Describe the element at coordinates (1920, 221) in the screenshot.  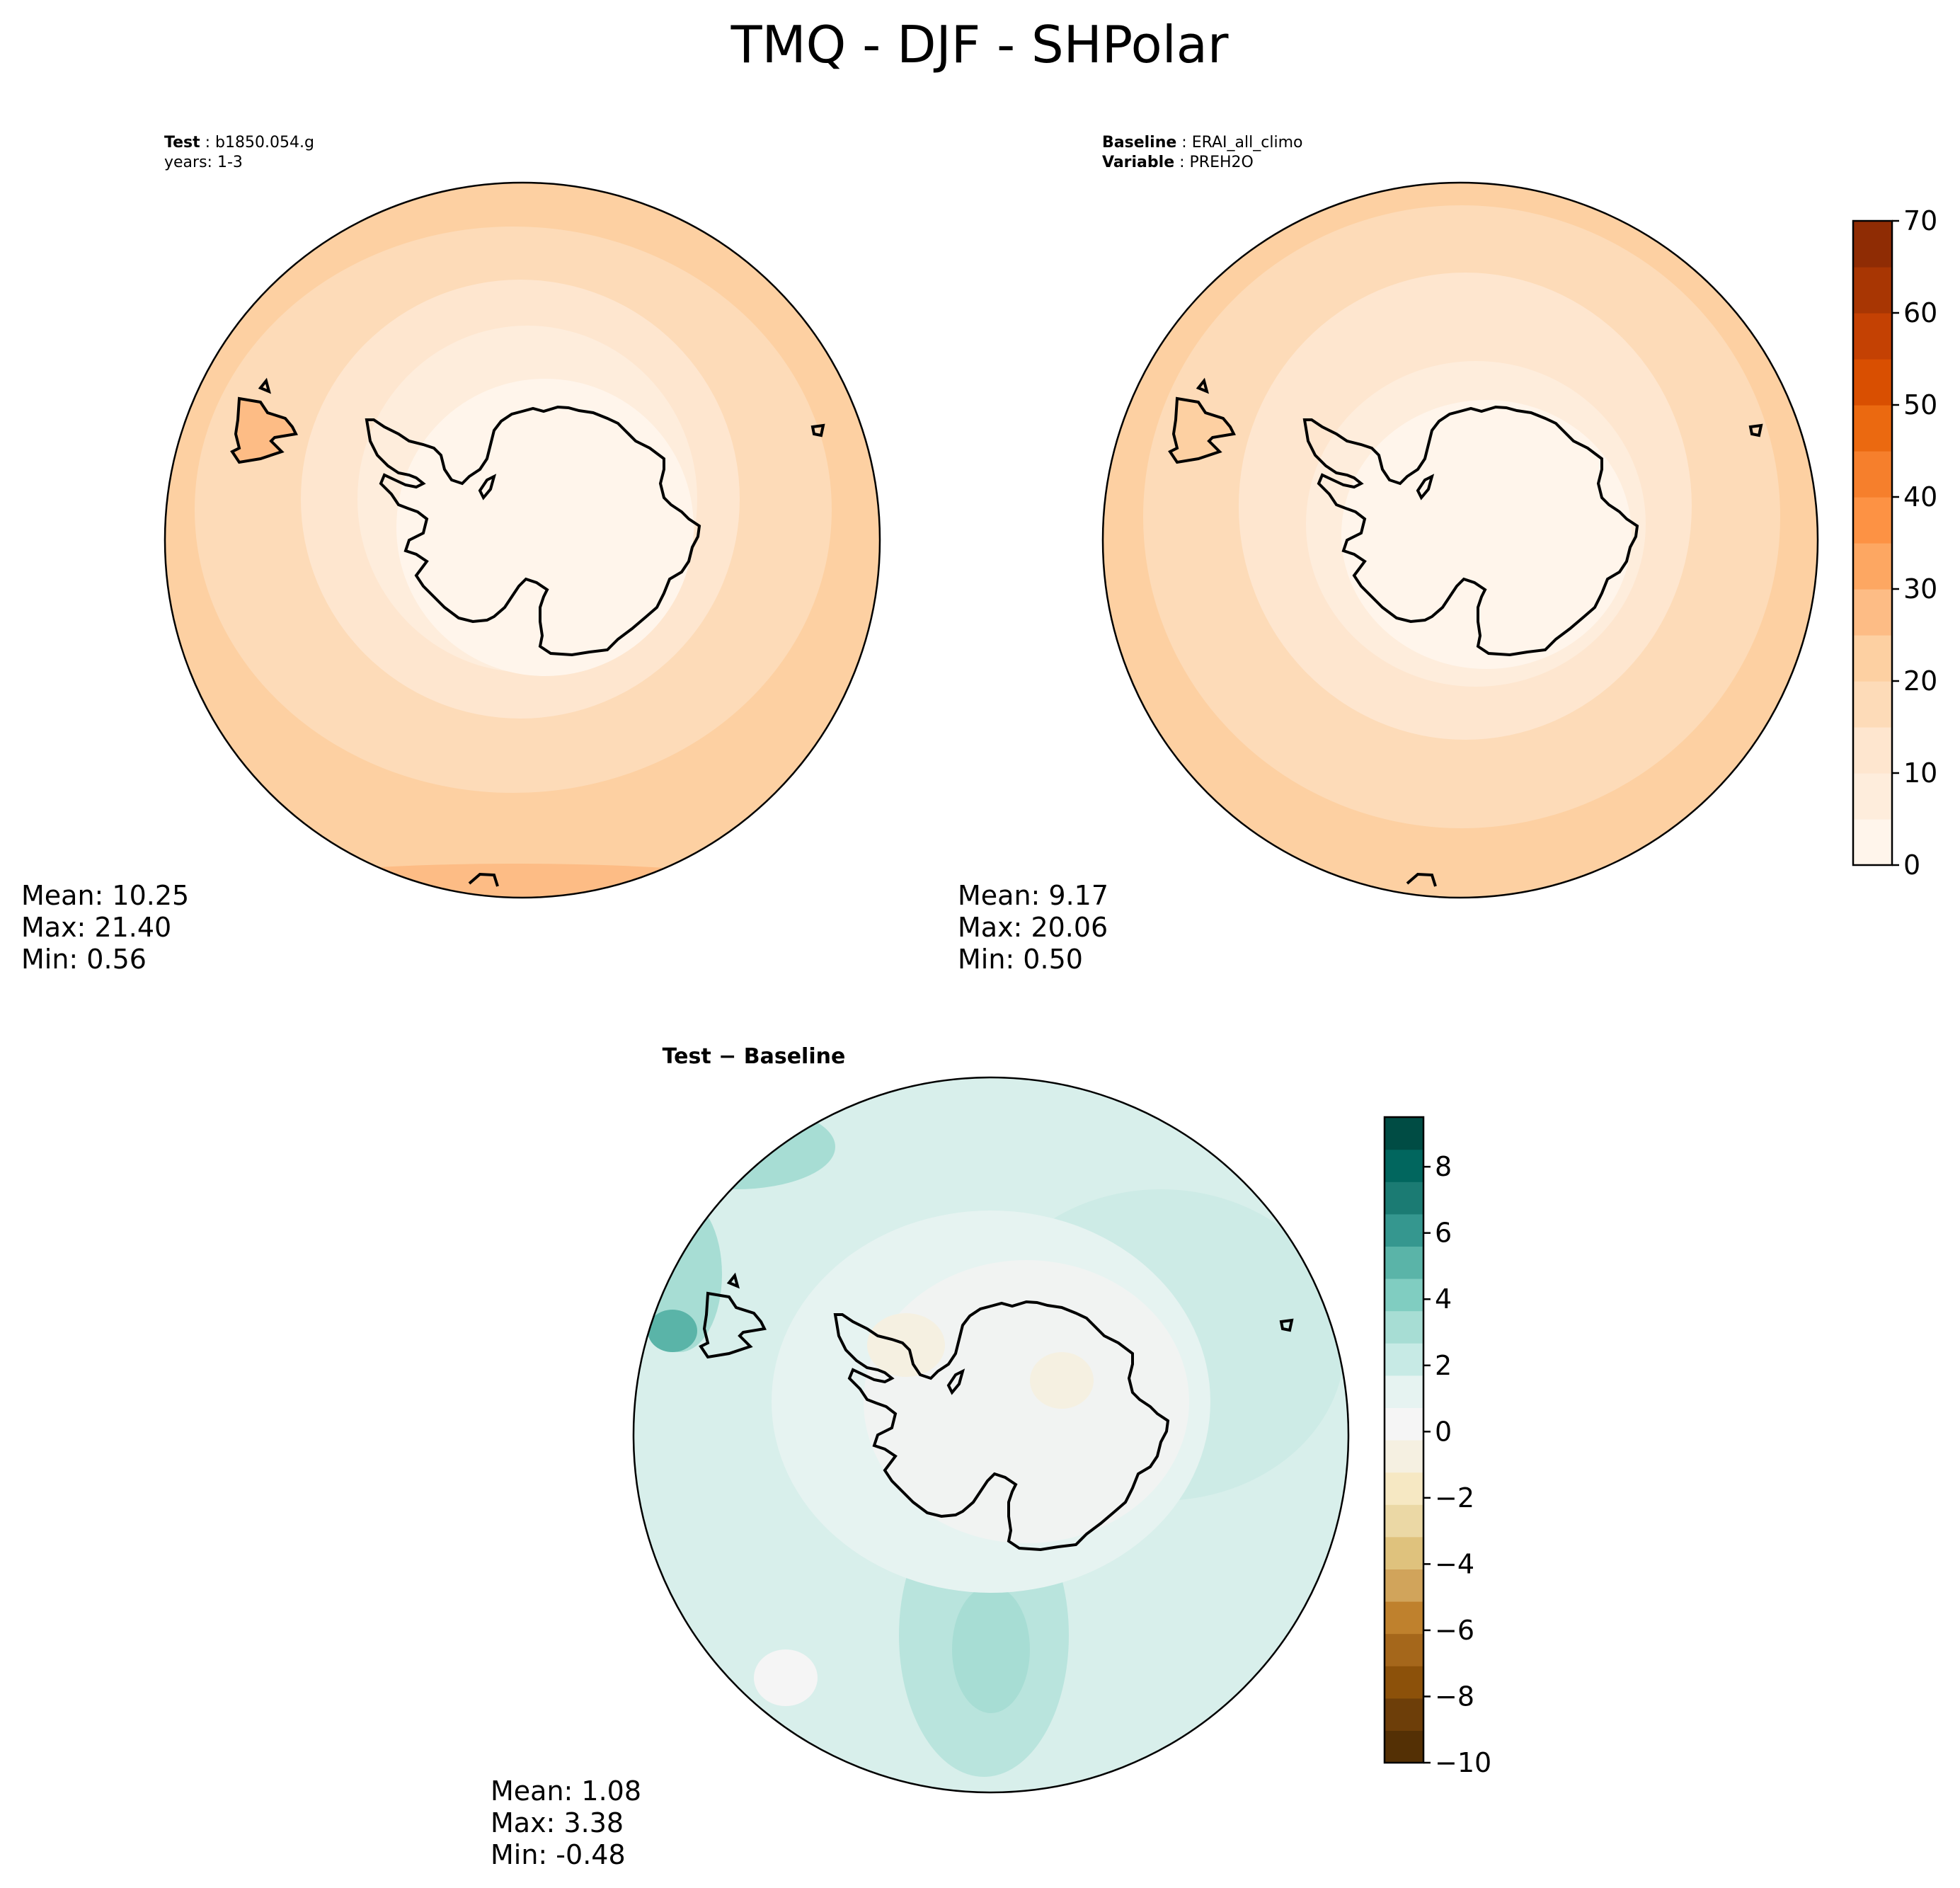
I see `colorbar-top-tick-label: 70` at that location.